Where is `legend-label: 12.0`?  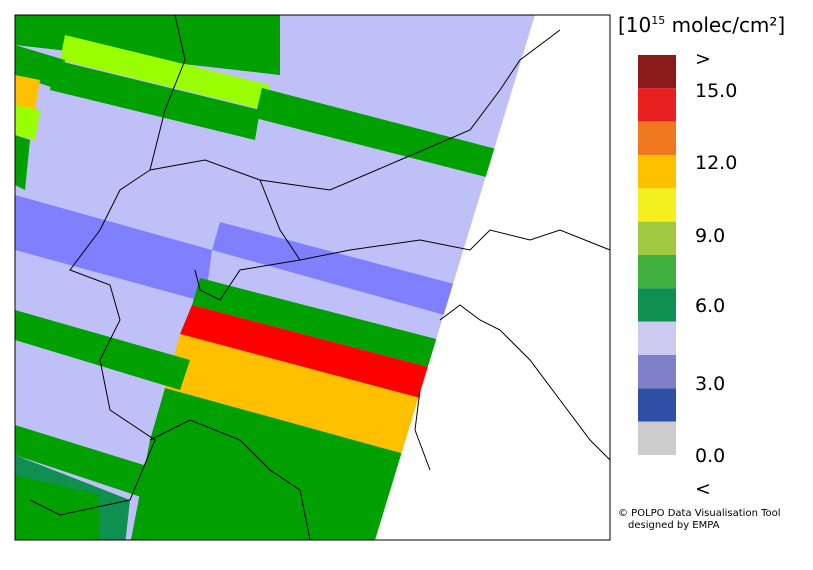 legend-label: 12.0 is located at coordinates (716, 163).